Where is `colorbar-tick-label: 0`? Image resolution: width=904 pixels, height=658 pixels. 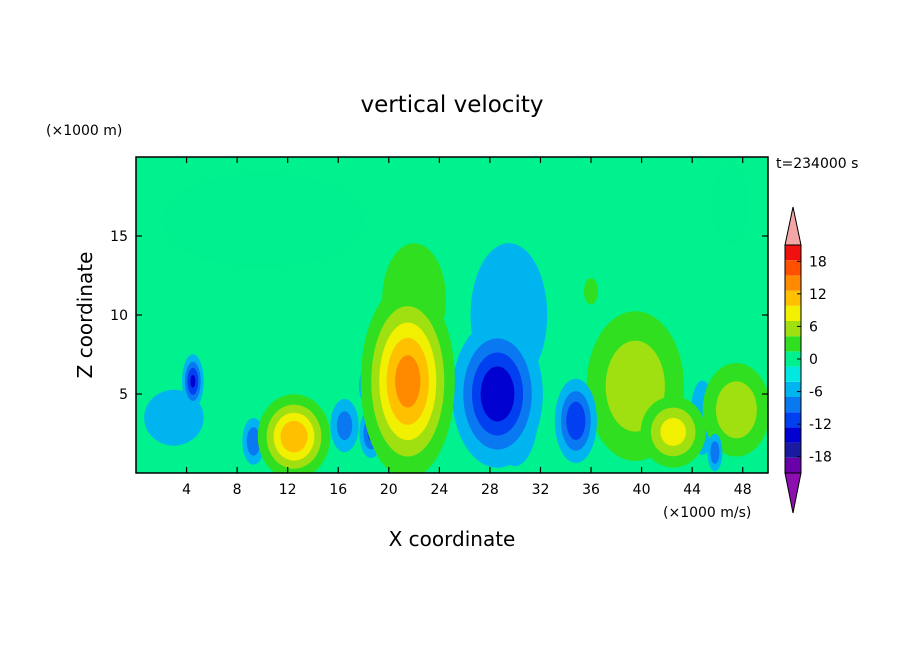 colorbar-tick-label: 0 is located at coordinates (813, 360).